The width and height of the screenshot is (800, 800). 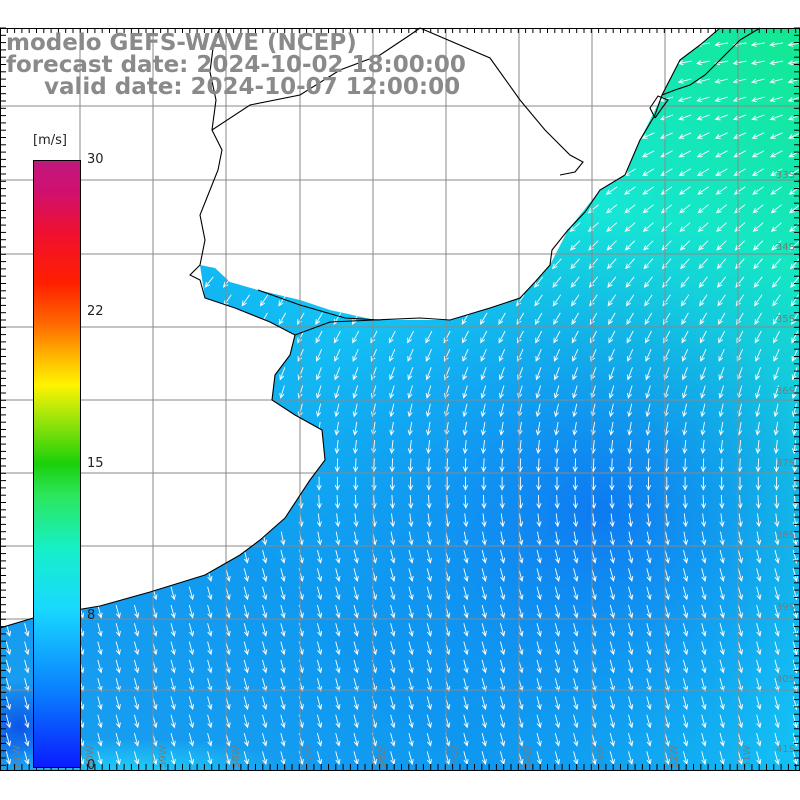 I want to click on colorbar-tick-0: 0, so click(x=91, y=765).